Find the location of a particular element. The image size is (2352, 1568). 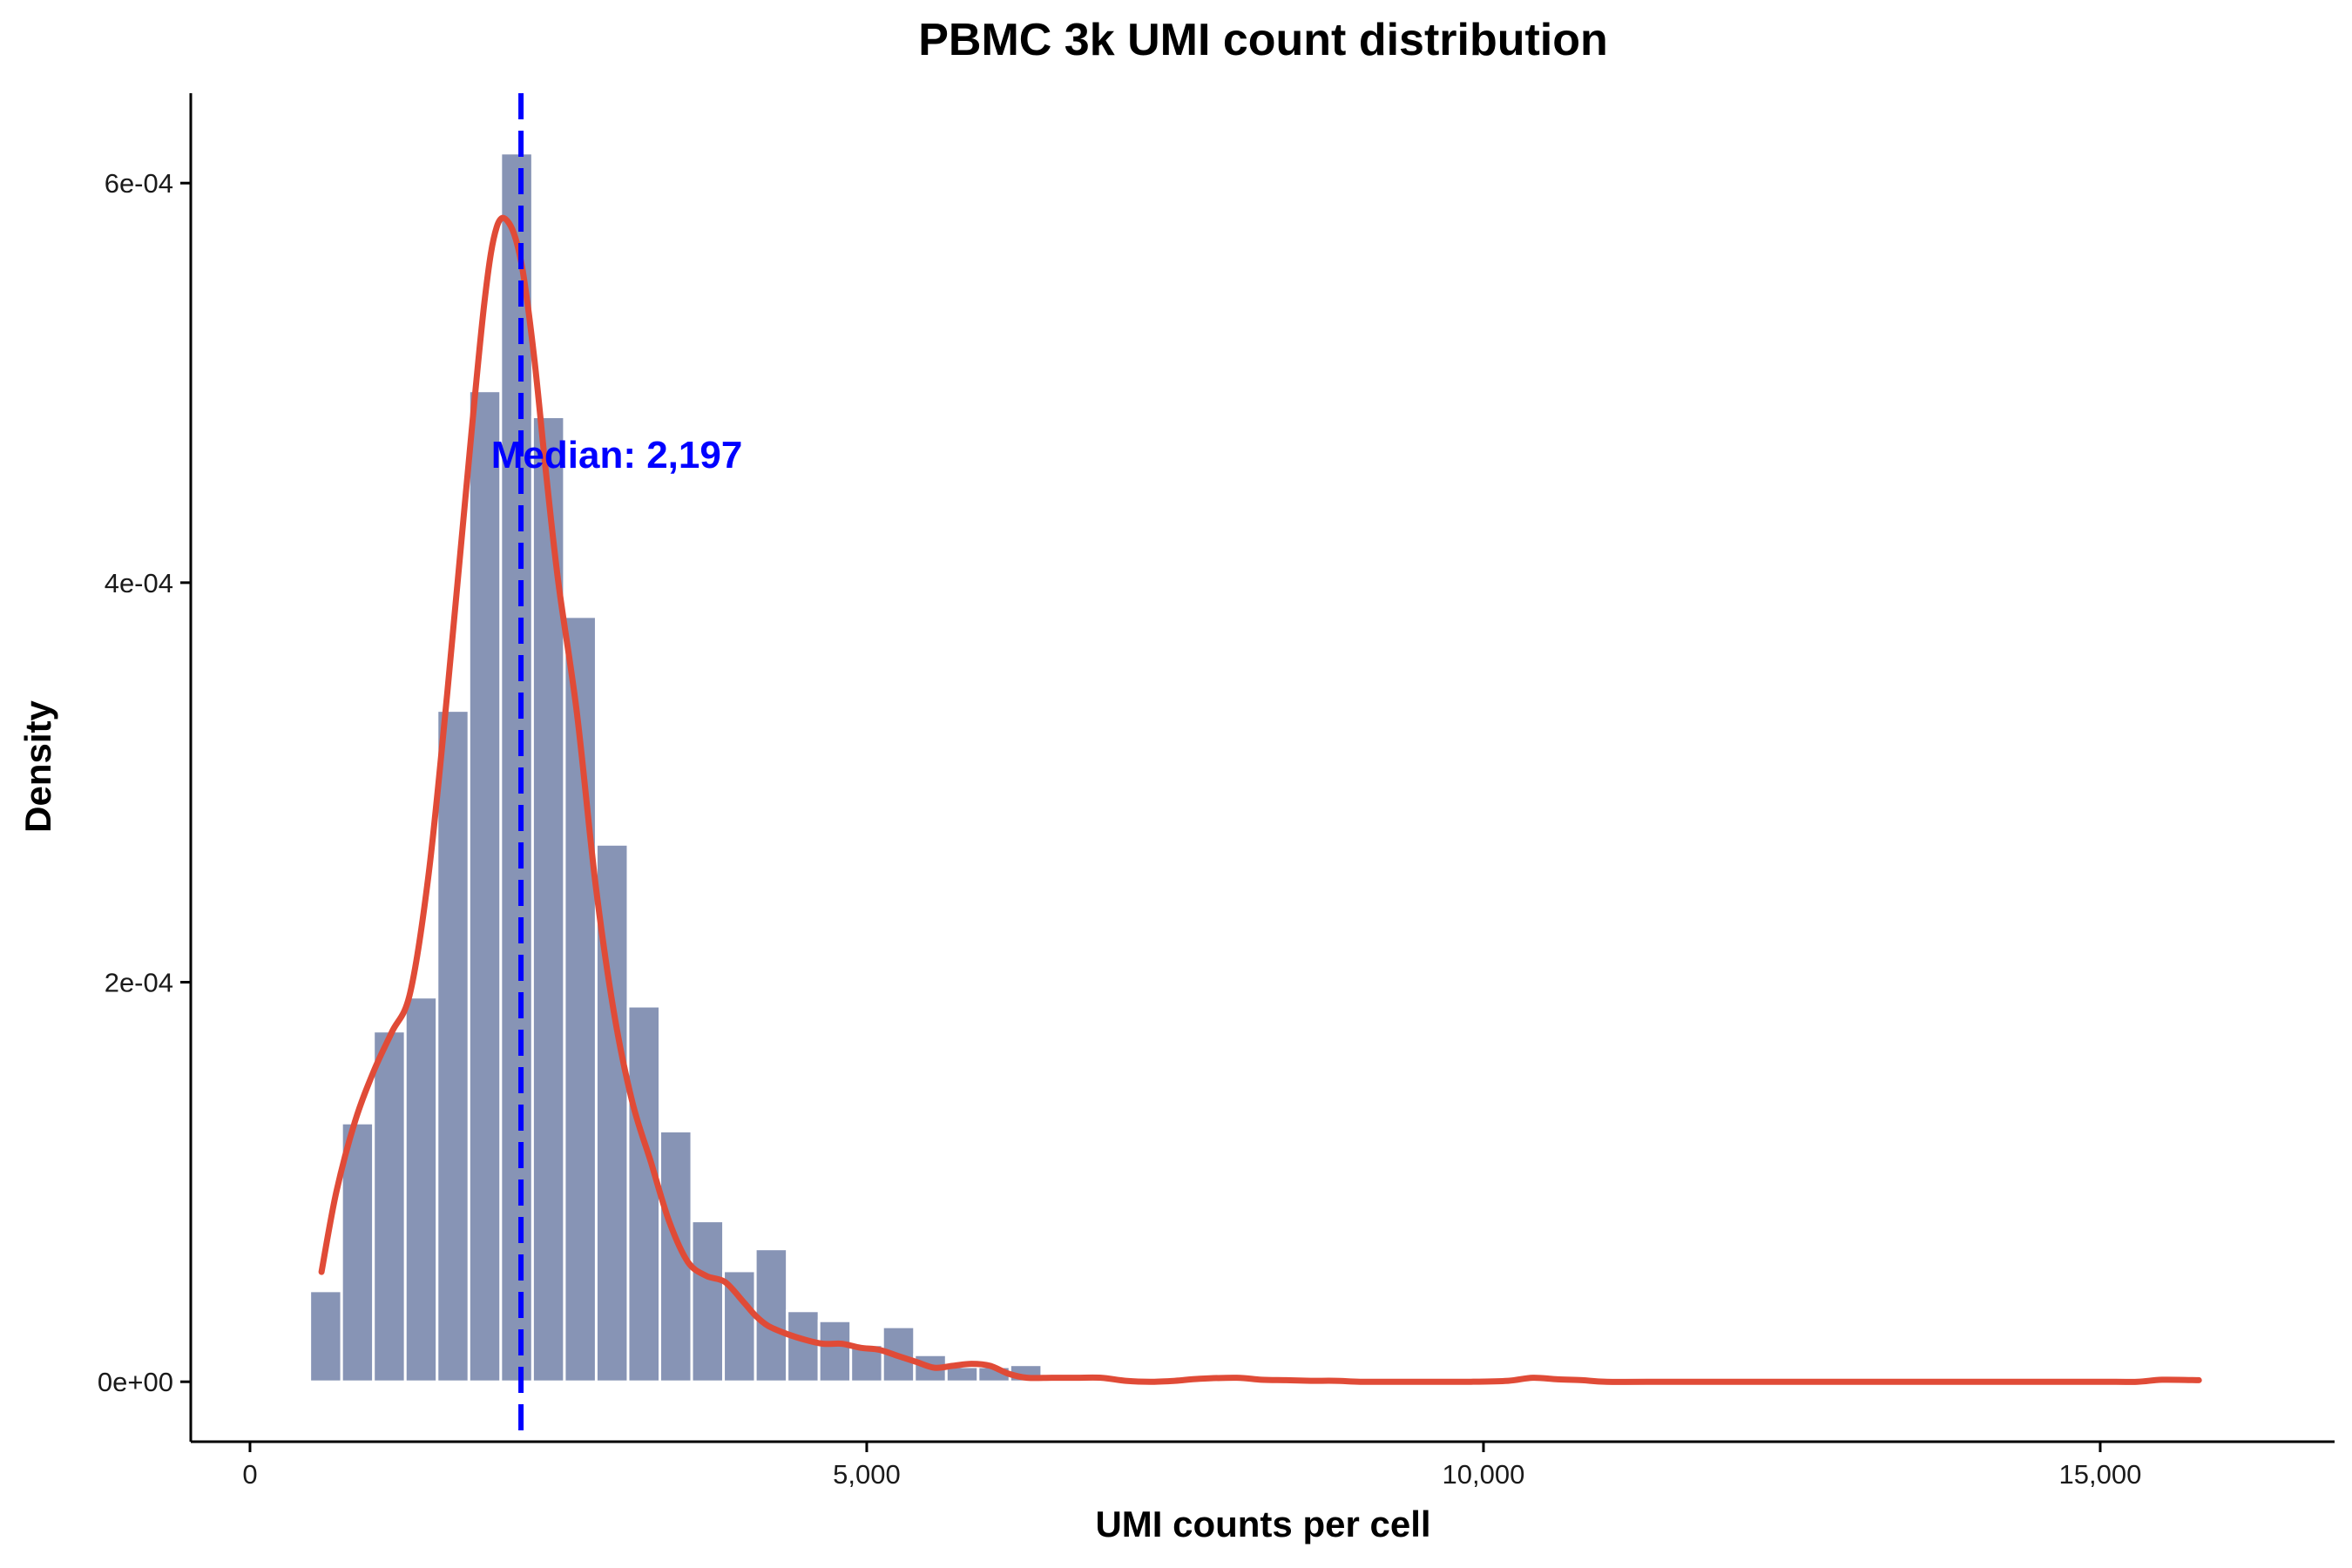

y-tick-label: 2e-04 is located at coordinates (139, 983).